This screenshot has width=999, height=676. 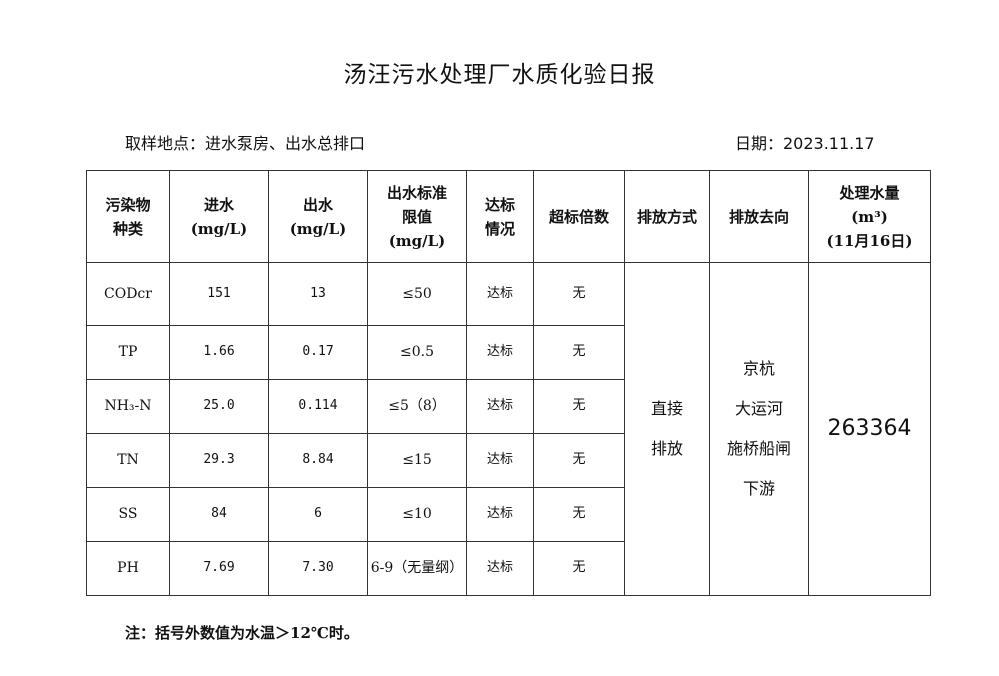 What do you see at coordinates (758, 408) in the screenshot?
I see `discharge-destination-cell-line: 大运河` at bounding box center [758, 408].